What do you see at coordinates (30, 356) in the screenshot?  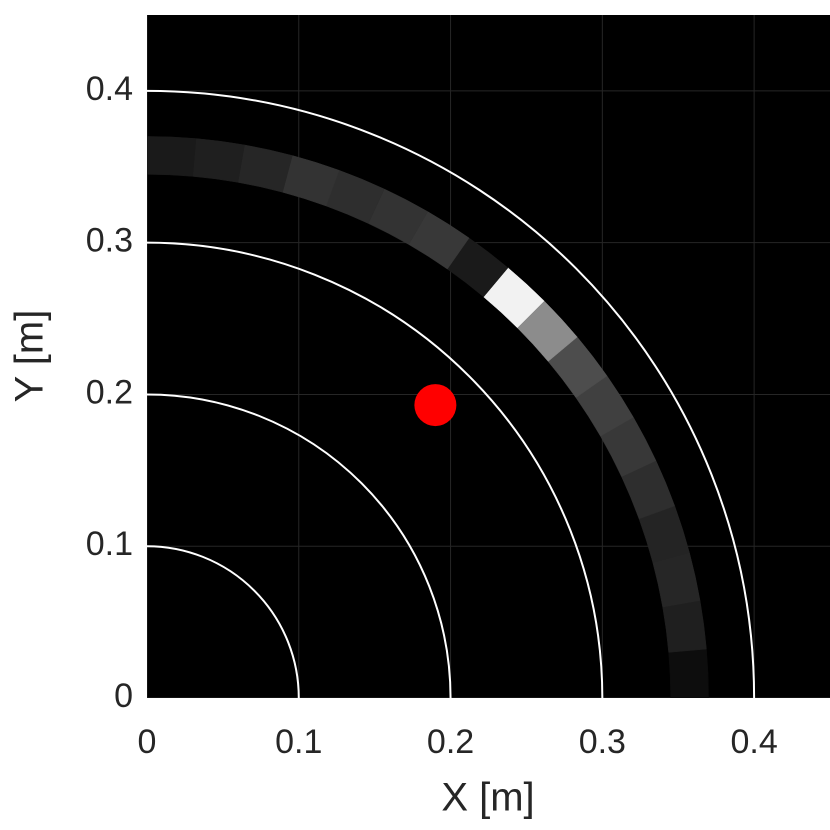 I see `y-axis-label: Y [m]` at bounding box center [30, 356].